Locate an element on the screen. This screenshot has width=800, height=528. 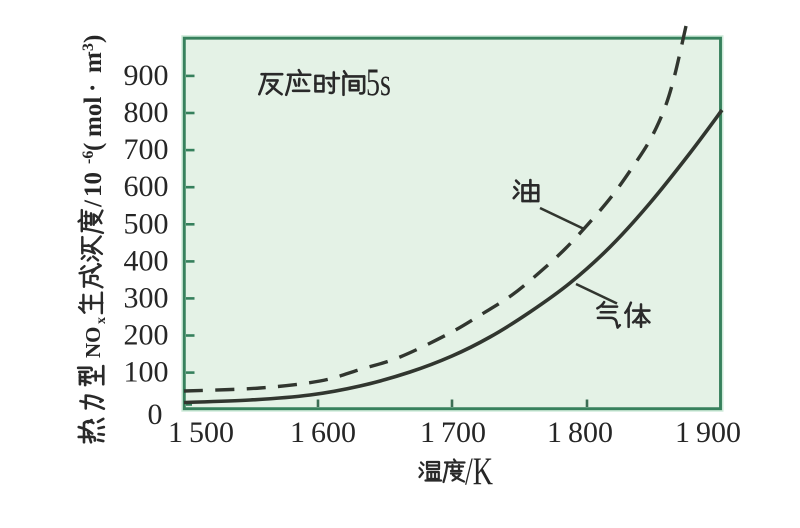
svg-text: 0 is located at coordinates (155, 414).